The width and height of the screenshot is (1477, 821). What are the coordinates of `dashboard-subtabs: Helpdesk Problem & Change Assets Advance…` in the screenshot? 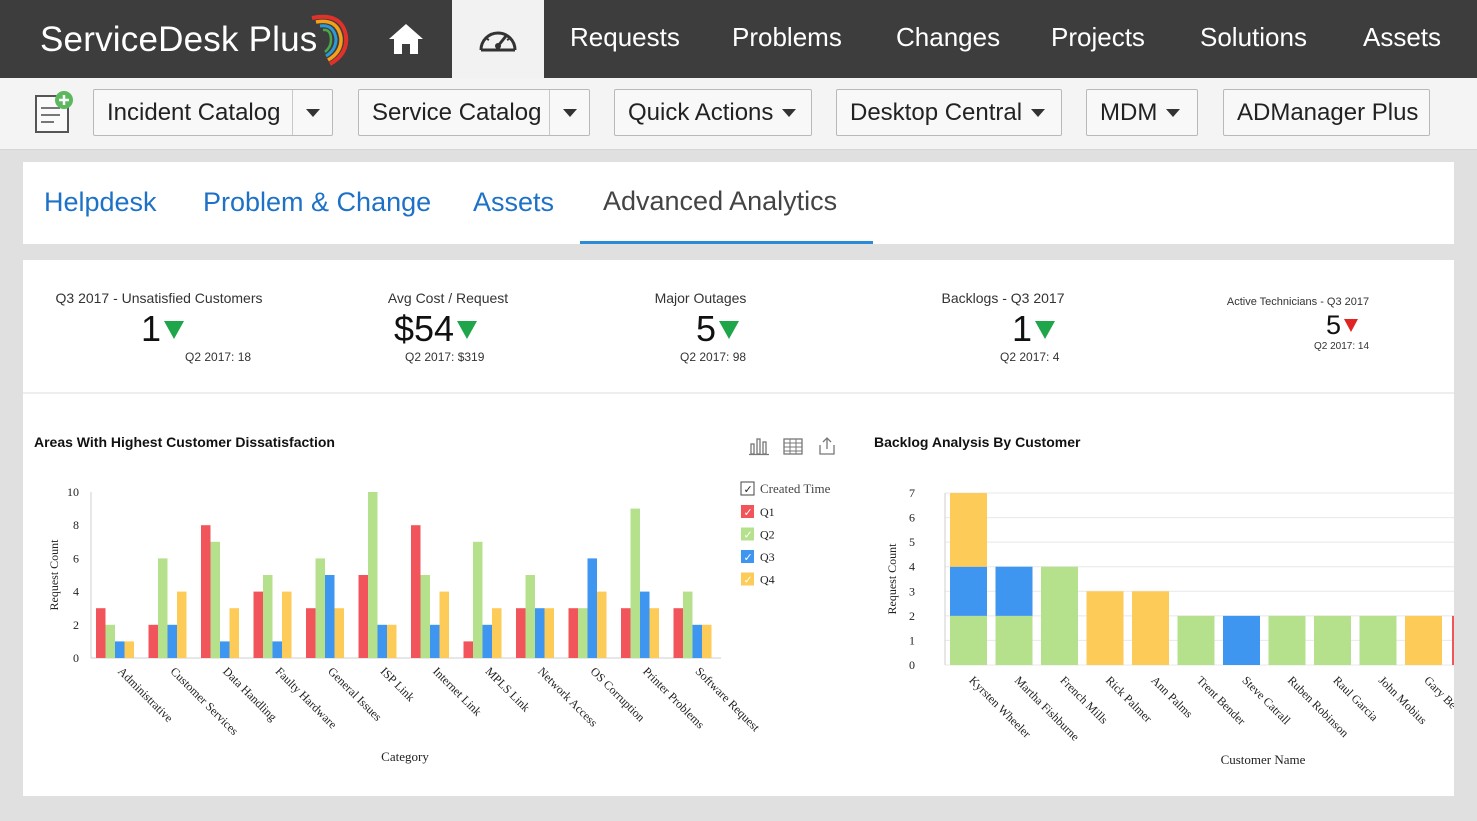 It's located at (738, 203).